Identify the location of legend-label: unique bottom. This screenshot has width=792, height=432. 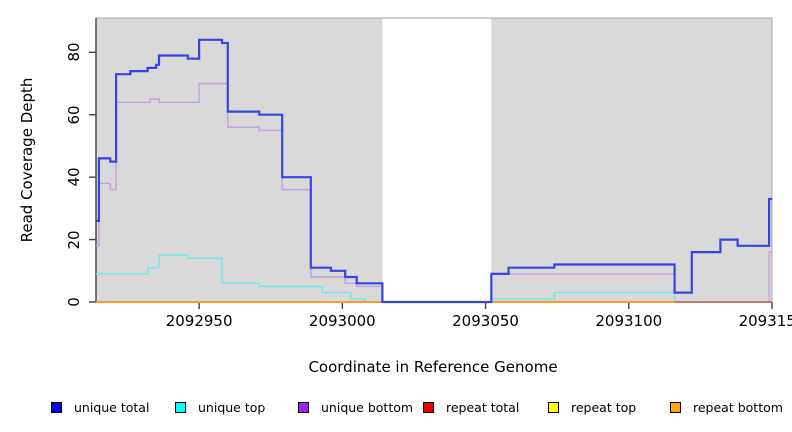
(367, 407).